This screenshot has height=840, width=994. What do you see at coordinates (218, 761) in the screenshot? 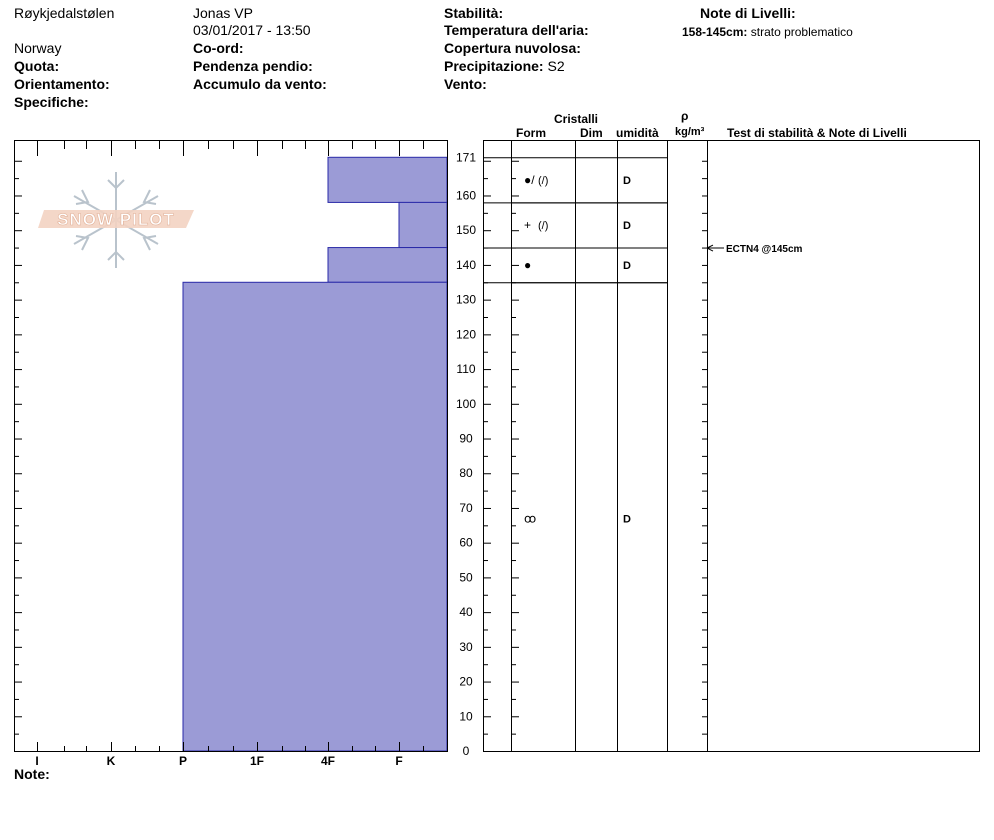
I see `hardness-axis-labels: I K P 1F 4F F` at bounding box center [218, 761].